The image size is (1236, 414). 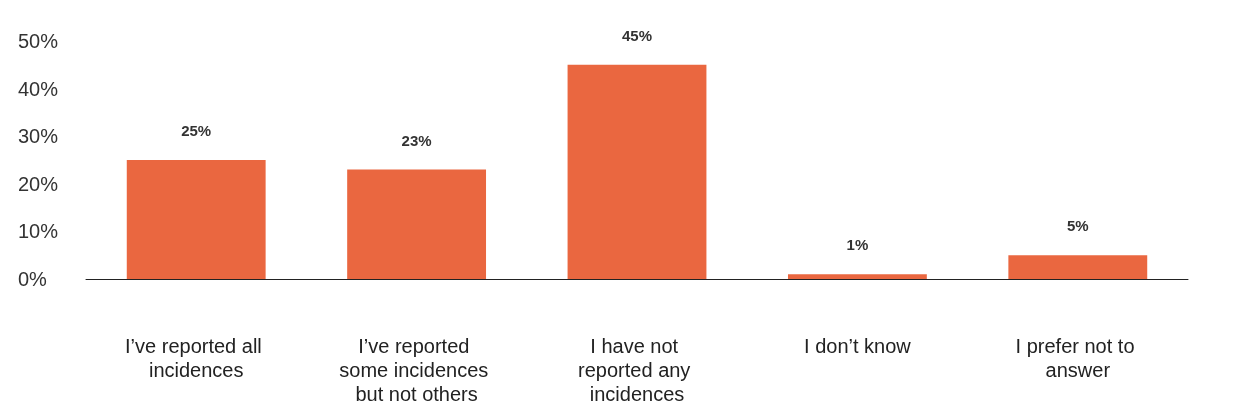 What do you see at coordinates (858, 346) in the screenshot?
I see `x-tick-label: I don’t know` at bounding box center [858, 346].